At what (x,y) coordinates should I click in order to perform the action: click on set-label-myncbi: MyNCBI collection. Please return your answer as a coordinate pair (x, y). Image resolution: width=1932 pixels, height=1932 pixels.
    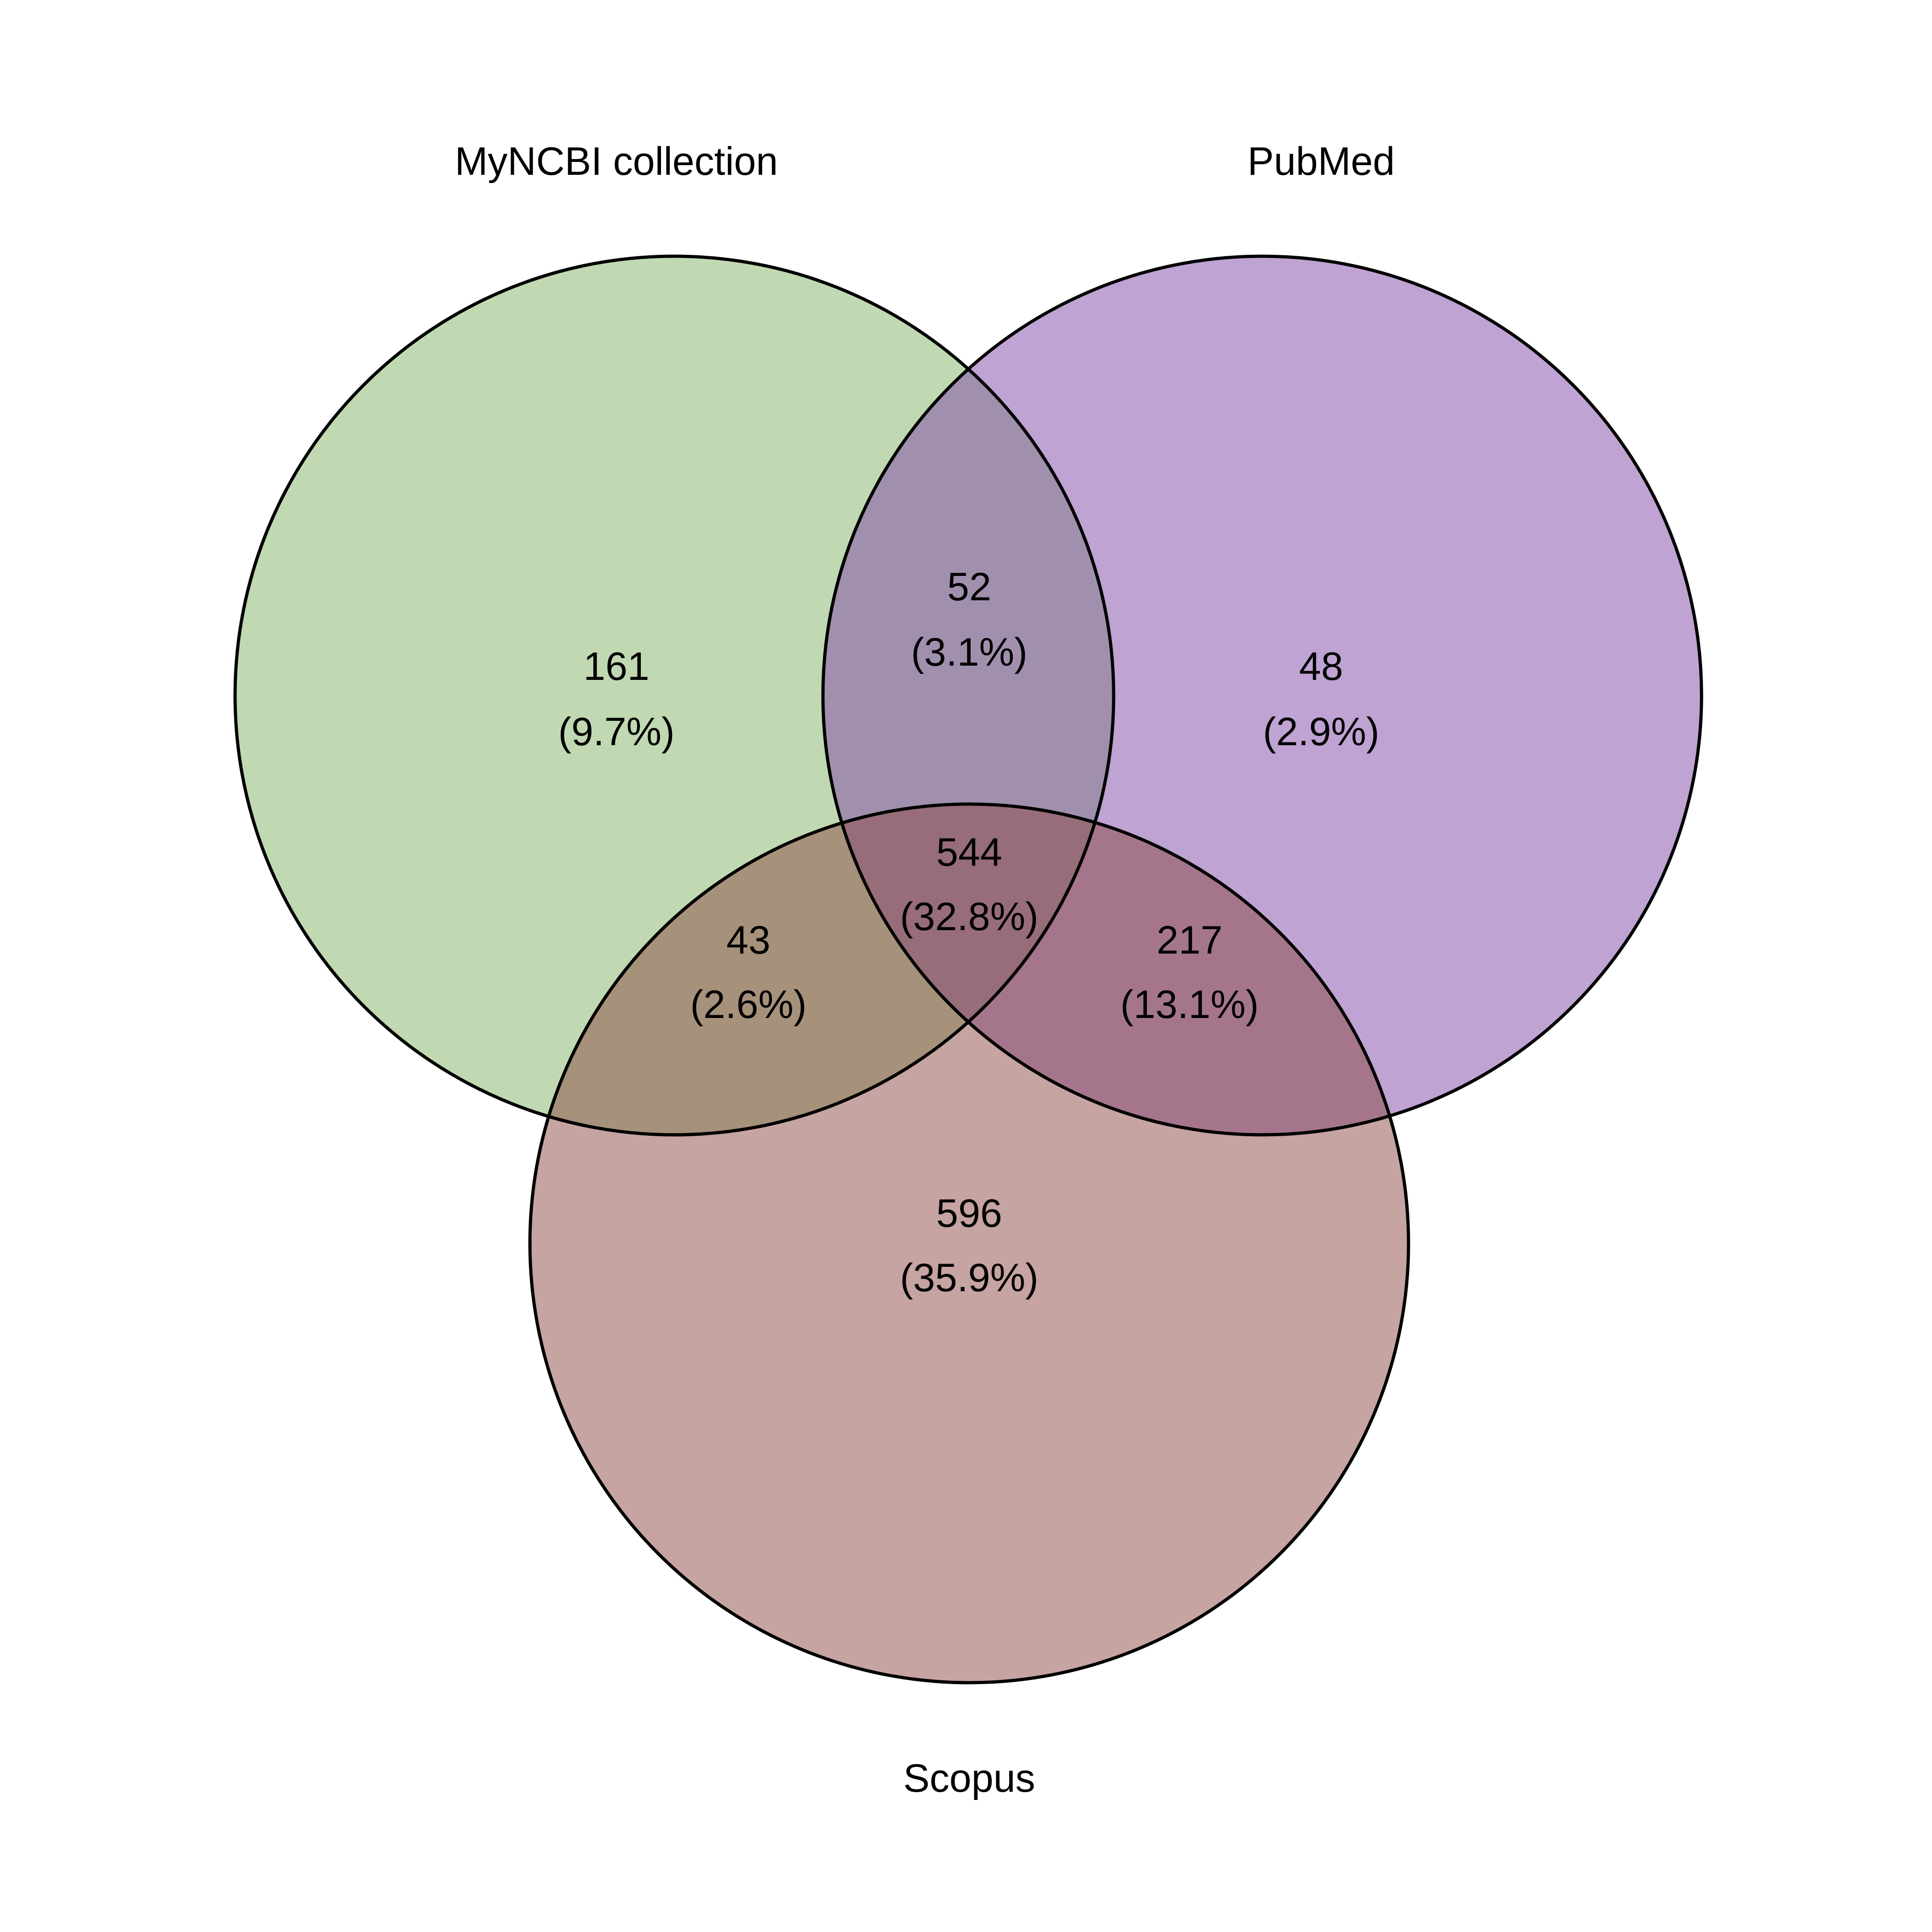
    Looking at the image, I should click on (616, 161).